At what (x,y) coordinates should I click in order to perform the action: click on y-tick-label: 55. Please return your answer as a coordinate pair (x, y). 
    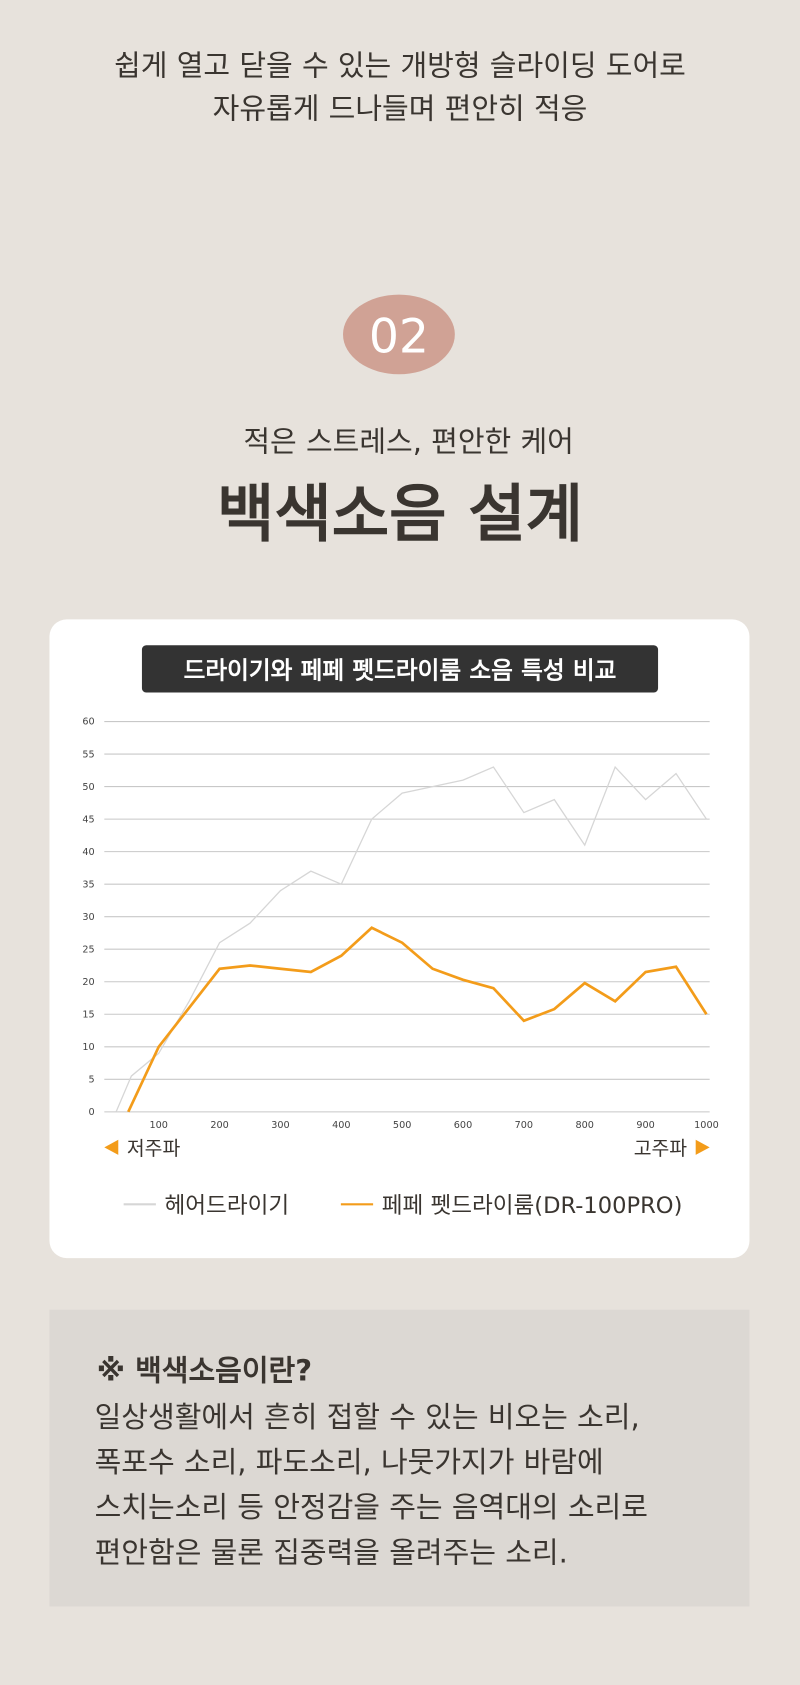
    Looking at the image, I should click on (88, 754).